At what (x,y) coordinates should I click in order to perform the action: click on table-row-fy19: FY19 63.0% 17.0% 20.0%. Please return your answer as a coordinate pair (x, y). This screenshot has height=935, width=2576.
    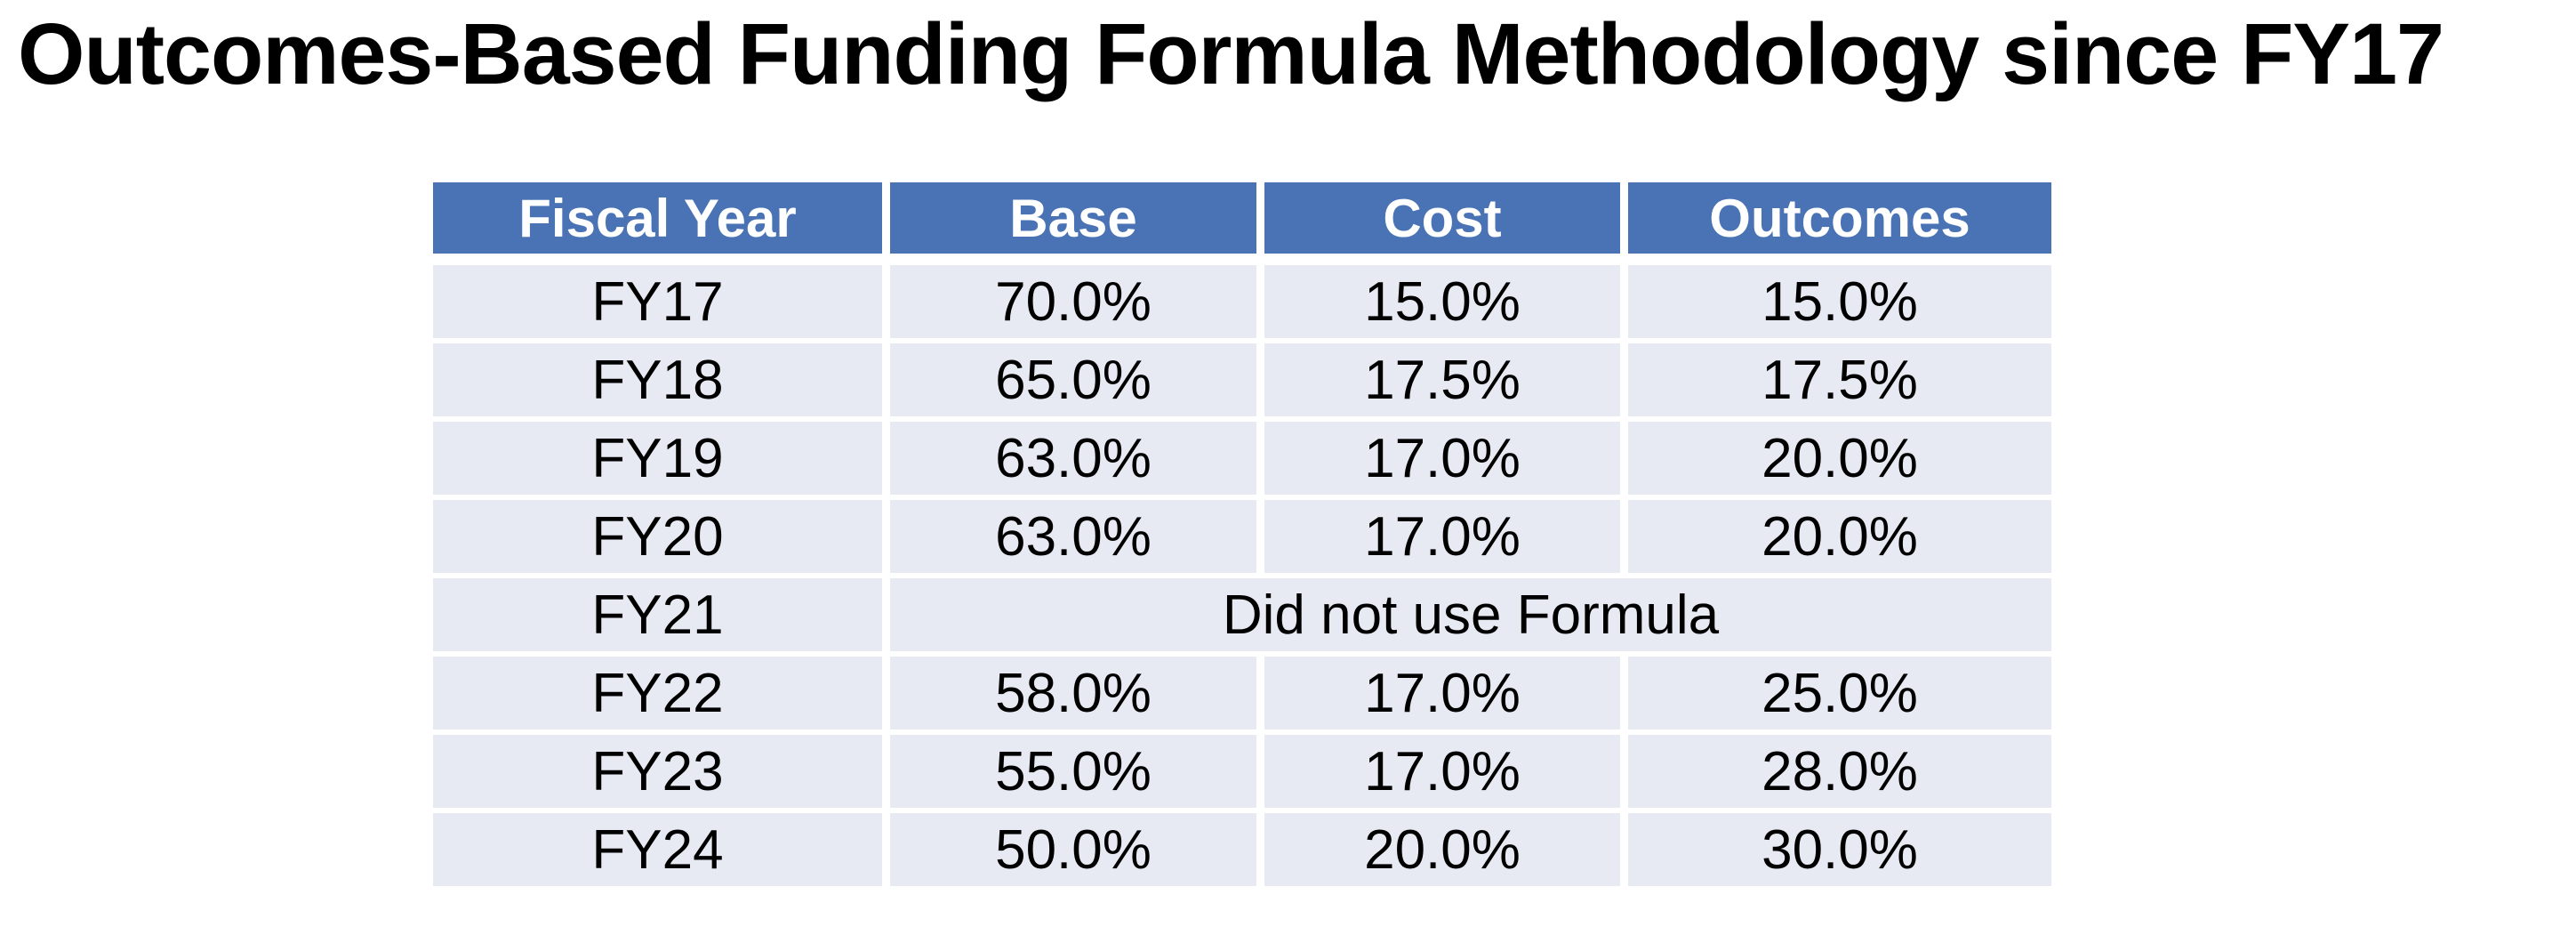
    Looking at the image, I should click on (1242, 458).